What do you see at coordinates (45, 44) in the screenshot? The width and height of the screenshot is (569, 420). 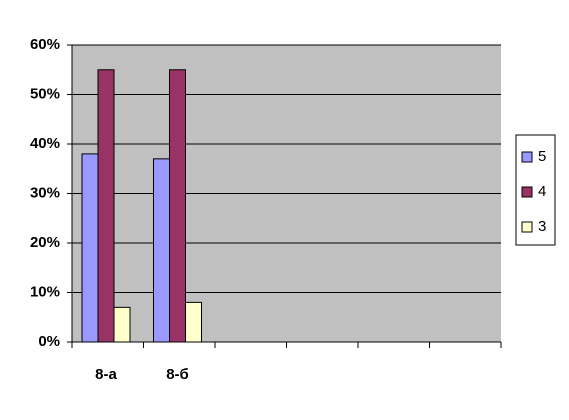 I see `y-tick-label: 60%` at bounding box center [45, 44].